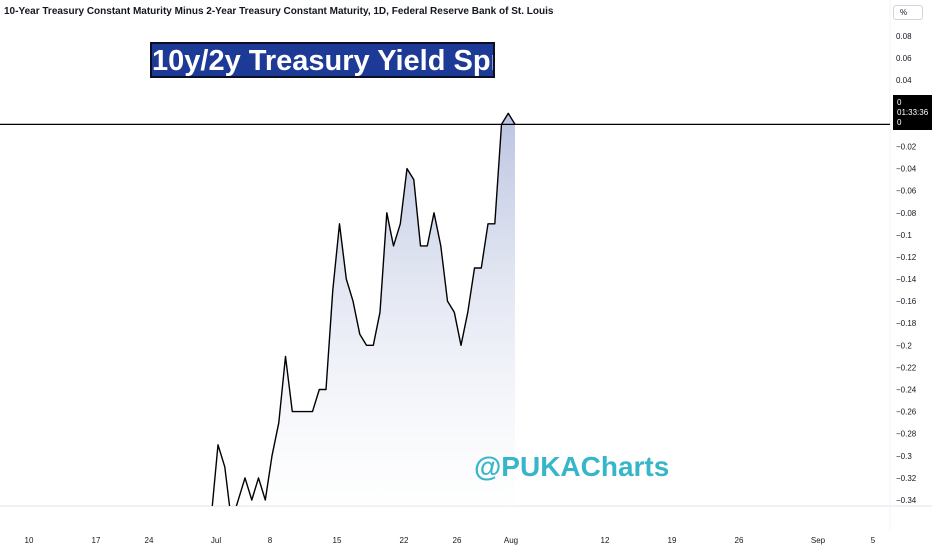 The width and height of the screenshot is (932, 550). What do you see at coordinates (337, 540) in the screenshot?
I see `x-tick-label: 15` at bounding box center [337, 540].